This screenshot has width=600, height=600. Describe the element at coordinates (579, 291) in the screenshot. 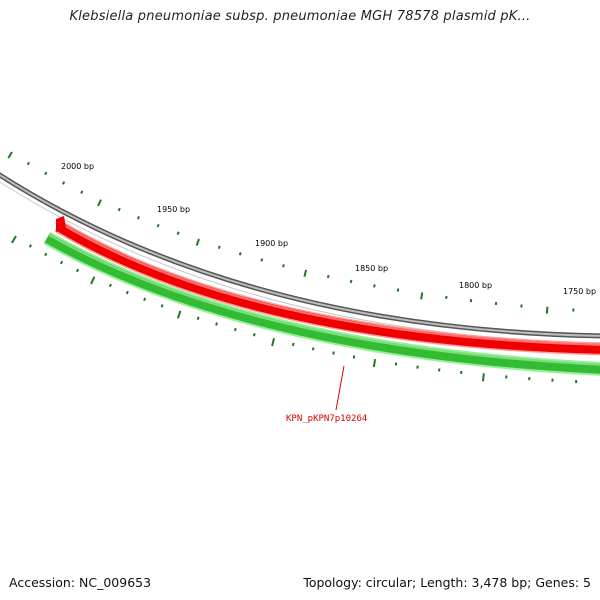

I see `tick-label-1750: 1750 bp` at that location.